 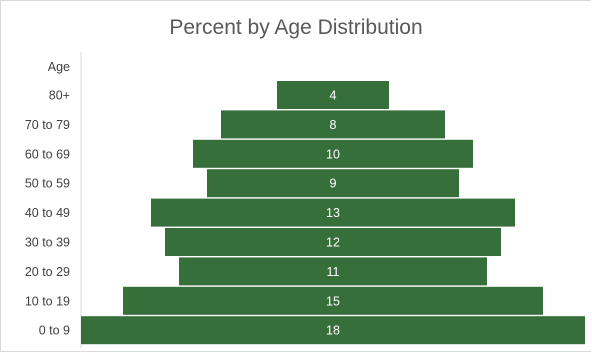 I want to click on axis-title: Age, so click(x=59, y=67).